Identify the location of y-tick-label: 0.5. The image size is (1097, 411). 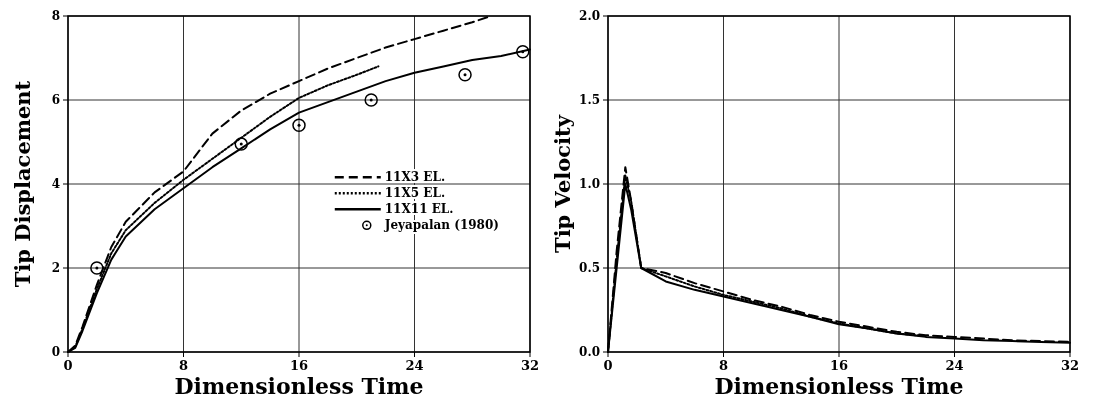
(589, 268).